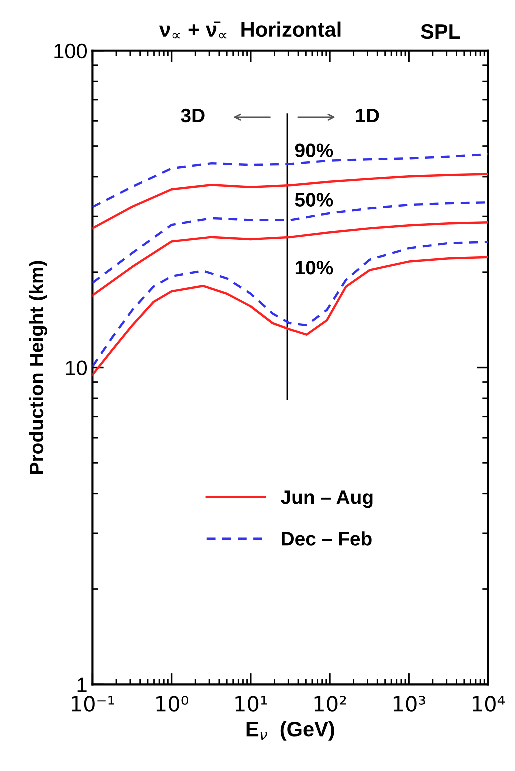 Image resolution: width=515 pixels, height=771 pixels. What do you see at coordinates (327, 539) in the screenshot?
I see `legend-label: Dec – Feb` at bounding box center [327, 539].